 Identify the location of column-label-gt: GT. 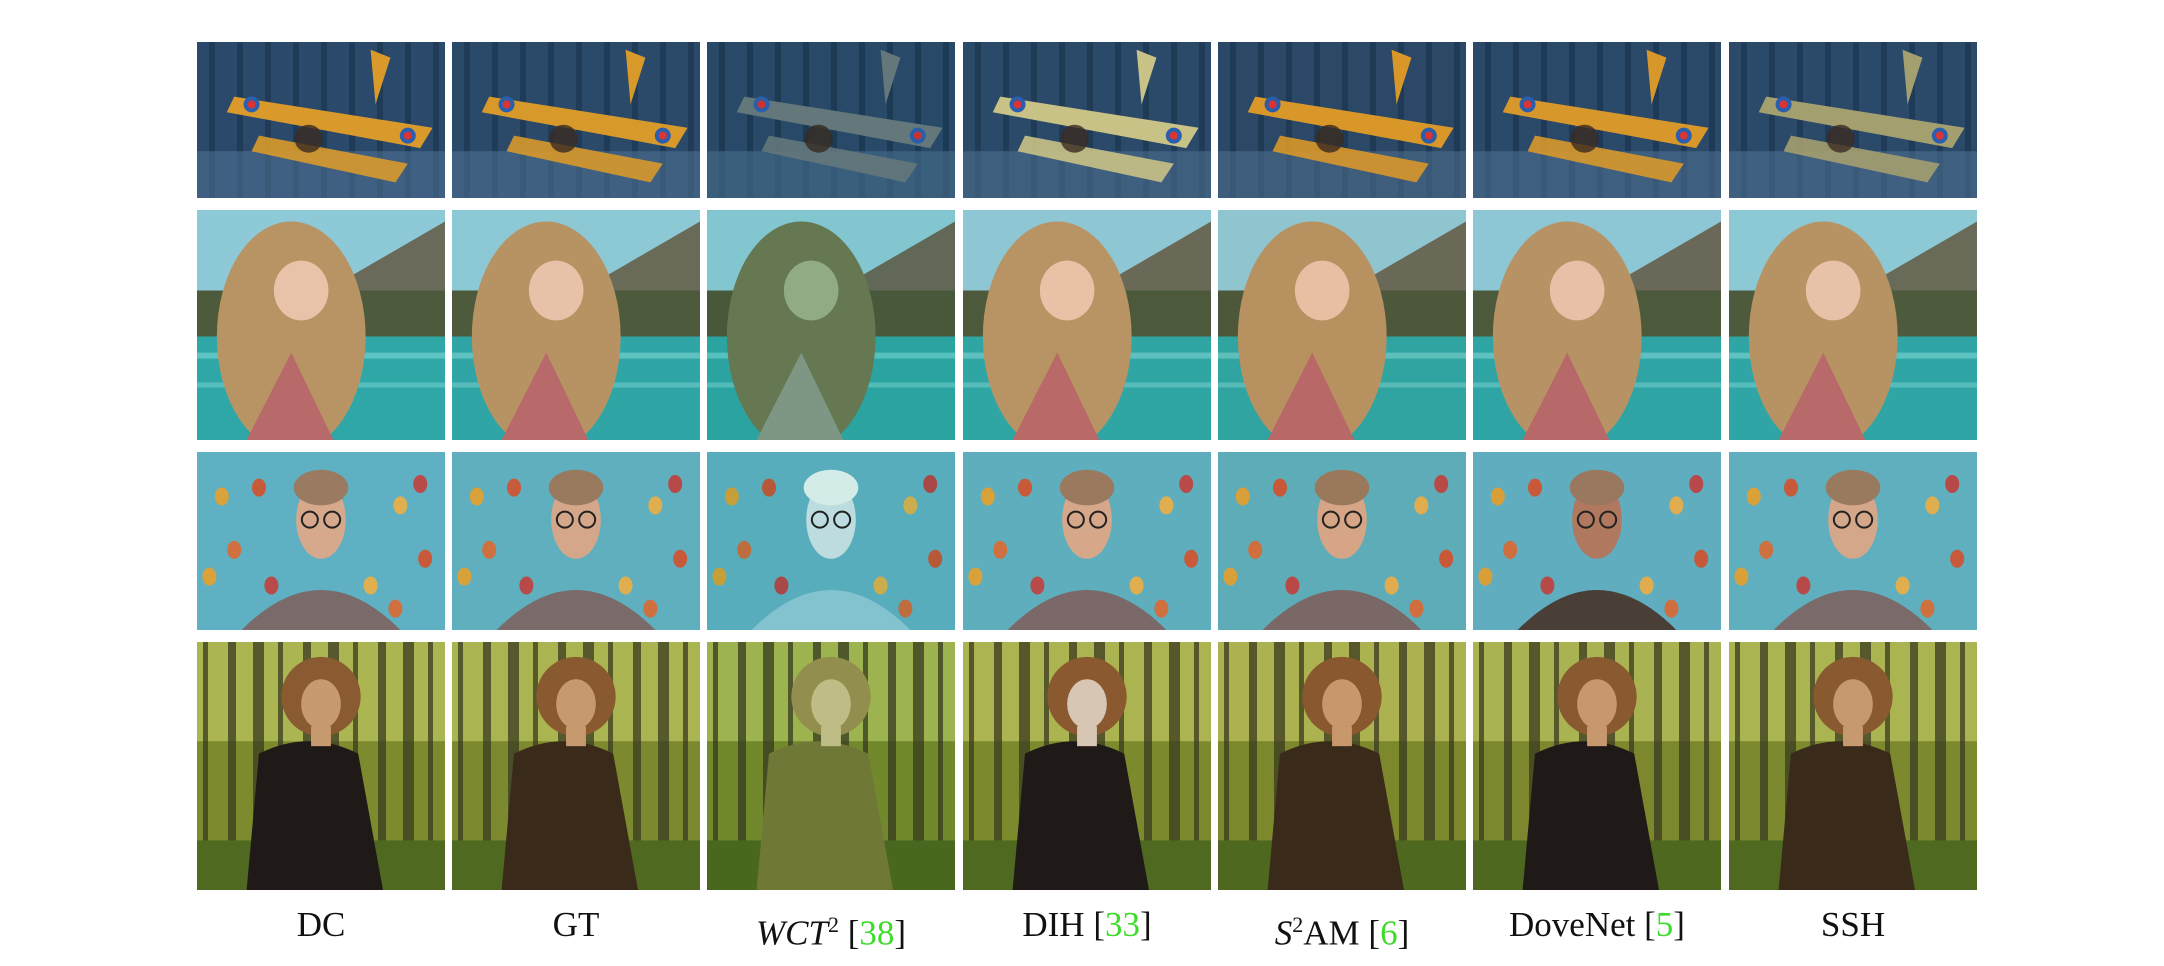
(576, 925).